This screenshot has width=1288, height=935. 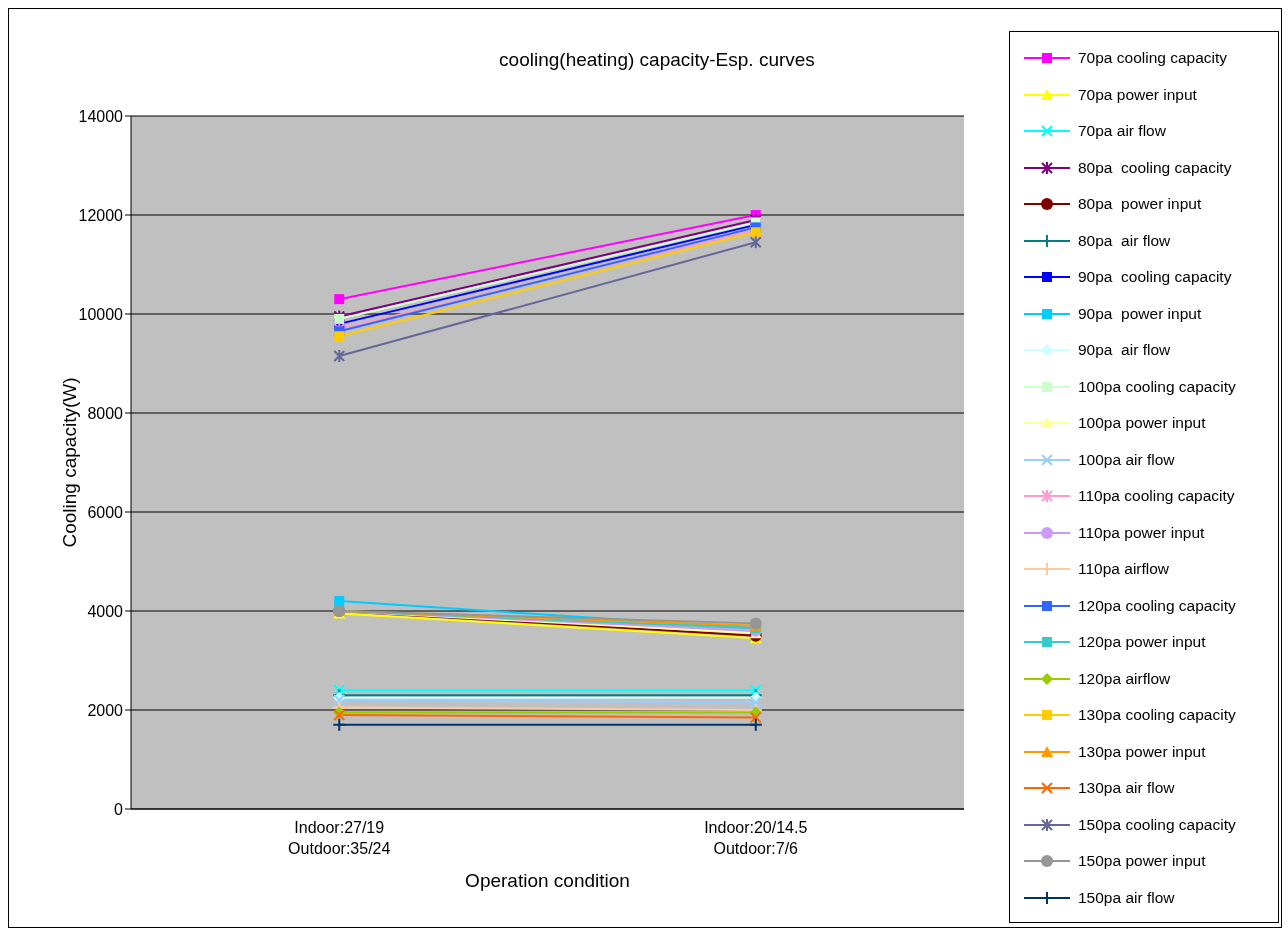 I want to click on legend-label: 100pa cooling capacity, so click(x=1157, y=386).